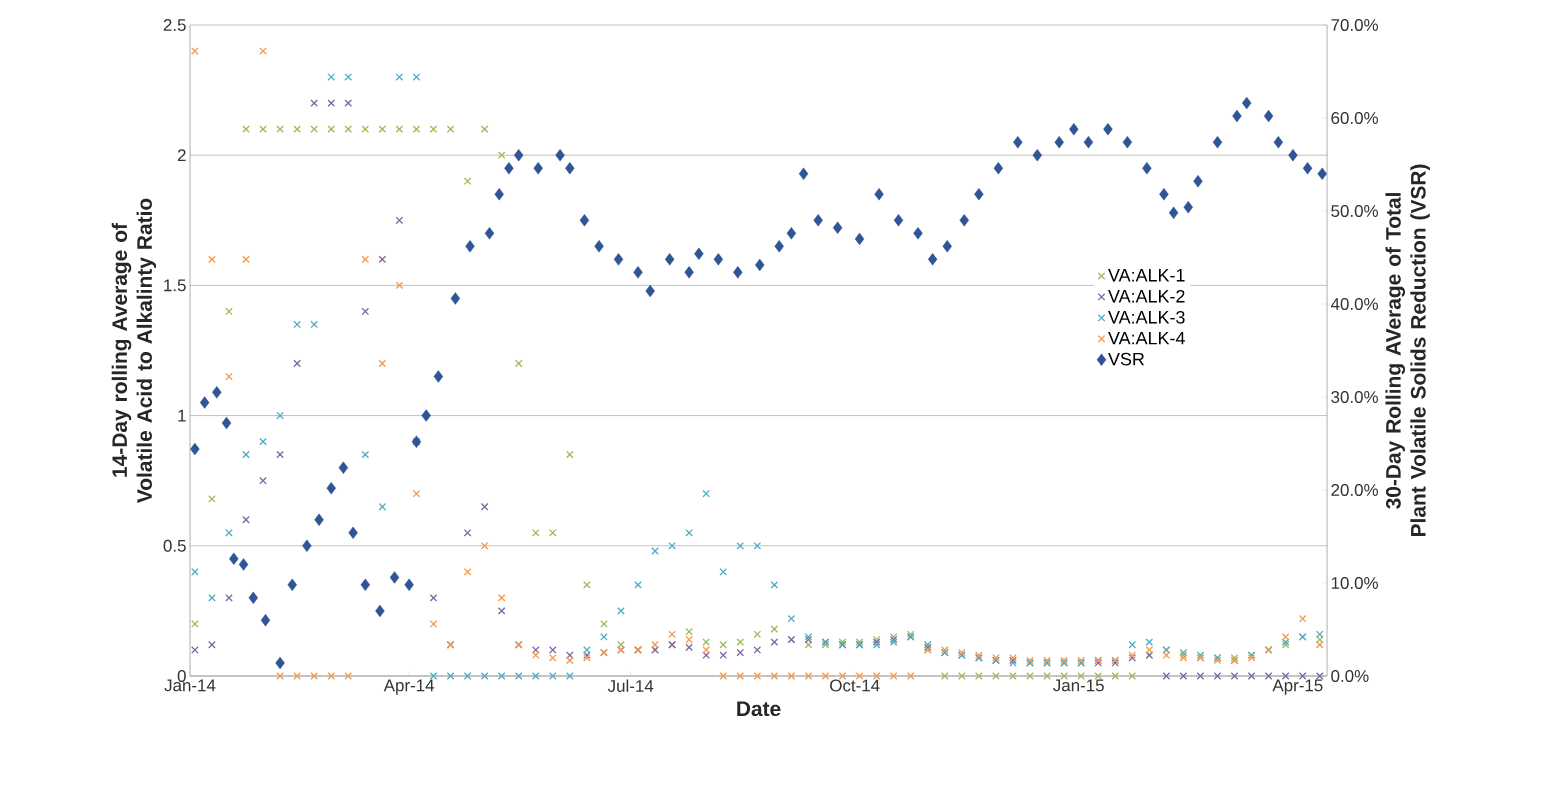 This screenshot has height=786, width=1562. I want to click on x-tick-label: Jul-14, so click(630, 685).